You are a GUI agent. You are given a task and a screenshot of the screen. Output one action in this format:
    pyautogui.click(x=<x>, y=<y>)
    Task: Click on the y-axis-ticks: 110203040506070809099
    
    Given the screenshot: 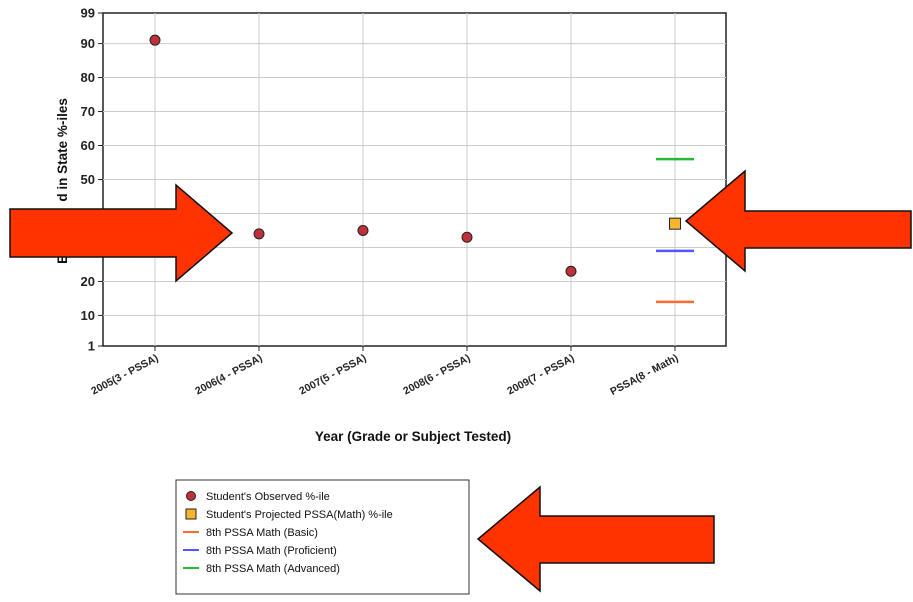 What is the action you would take?
    pyautogui.click(x=92, y=180)
    